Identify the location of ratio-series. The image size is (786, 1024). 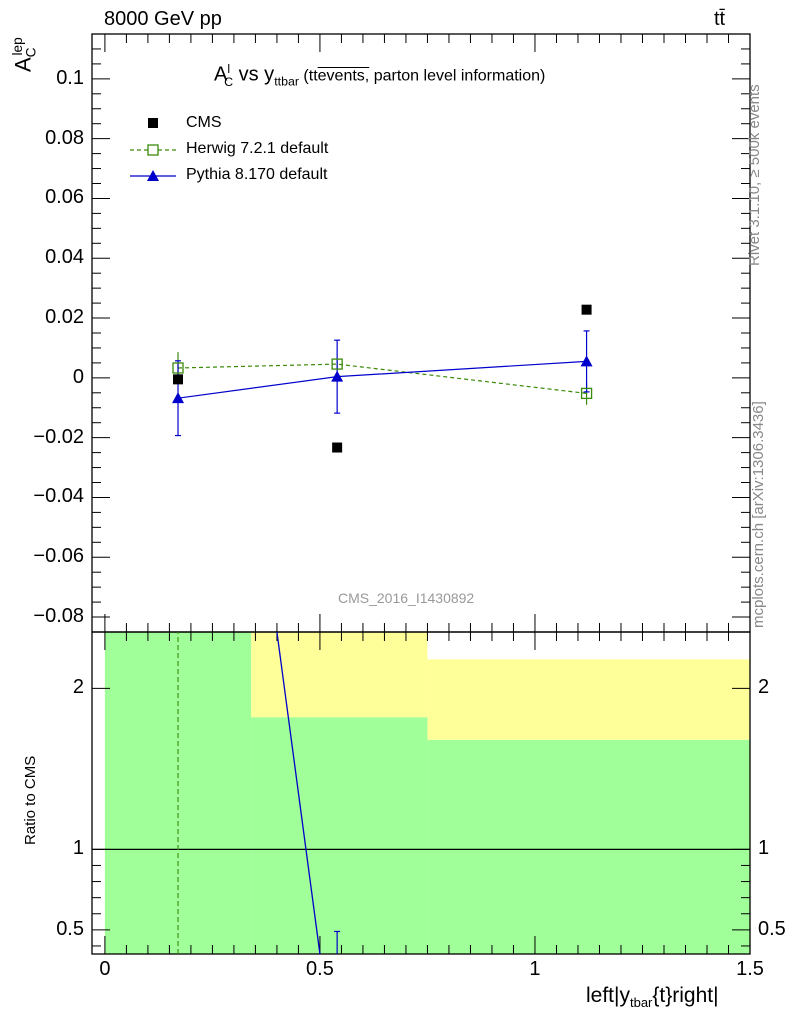
(259, 793).